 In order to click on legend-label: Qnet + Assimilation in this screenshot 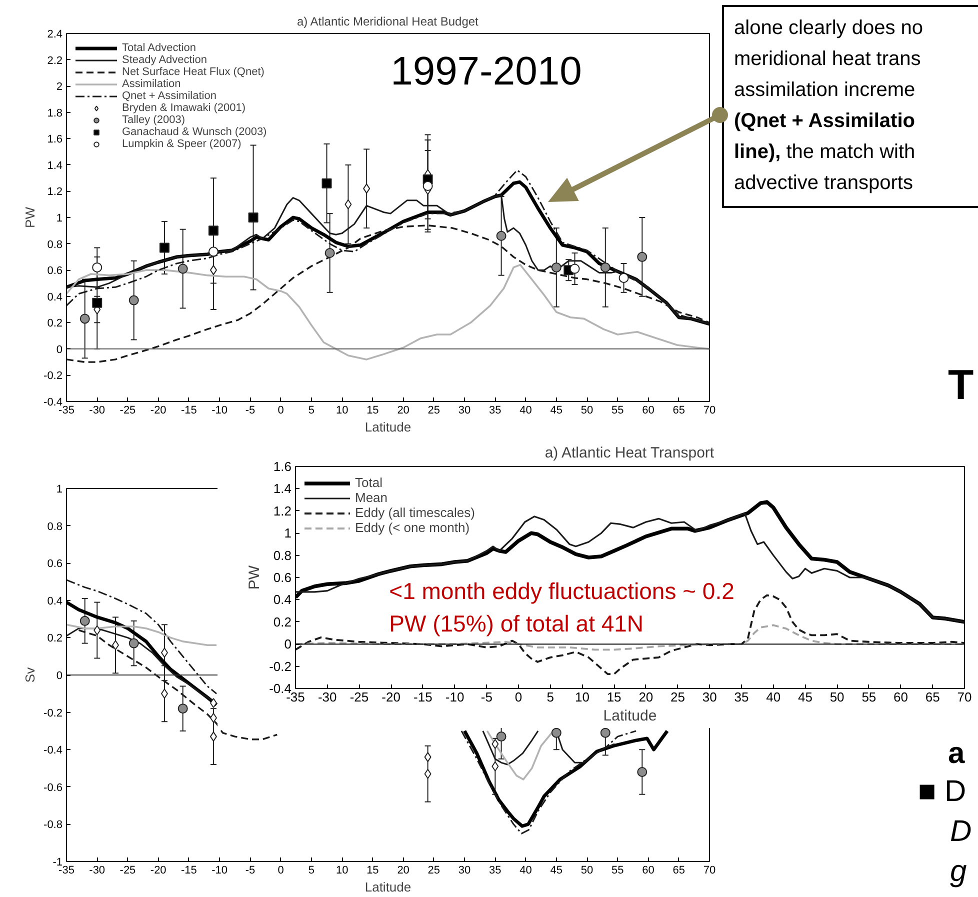, I will do `click(169, 96)`.